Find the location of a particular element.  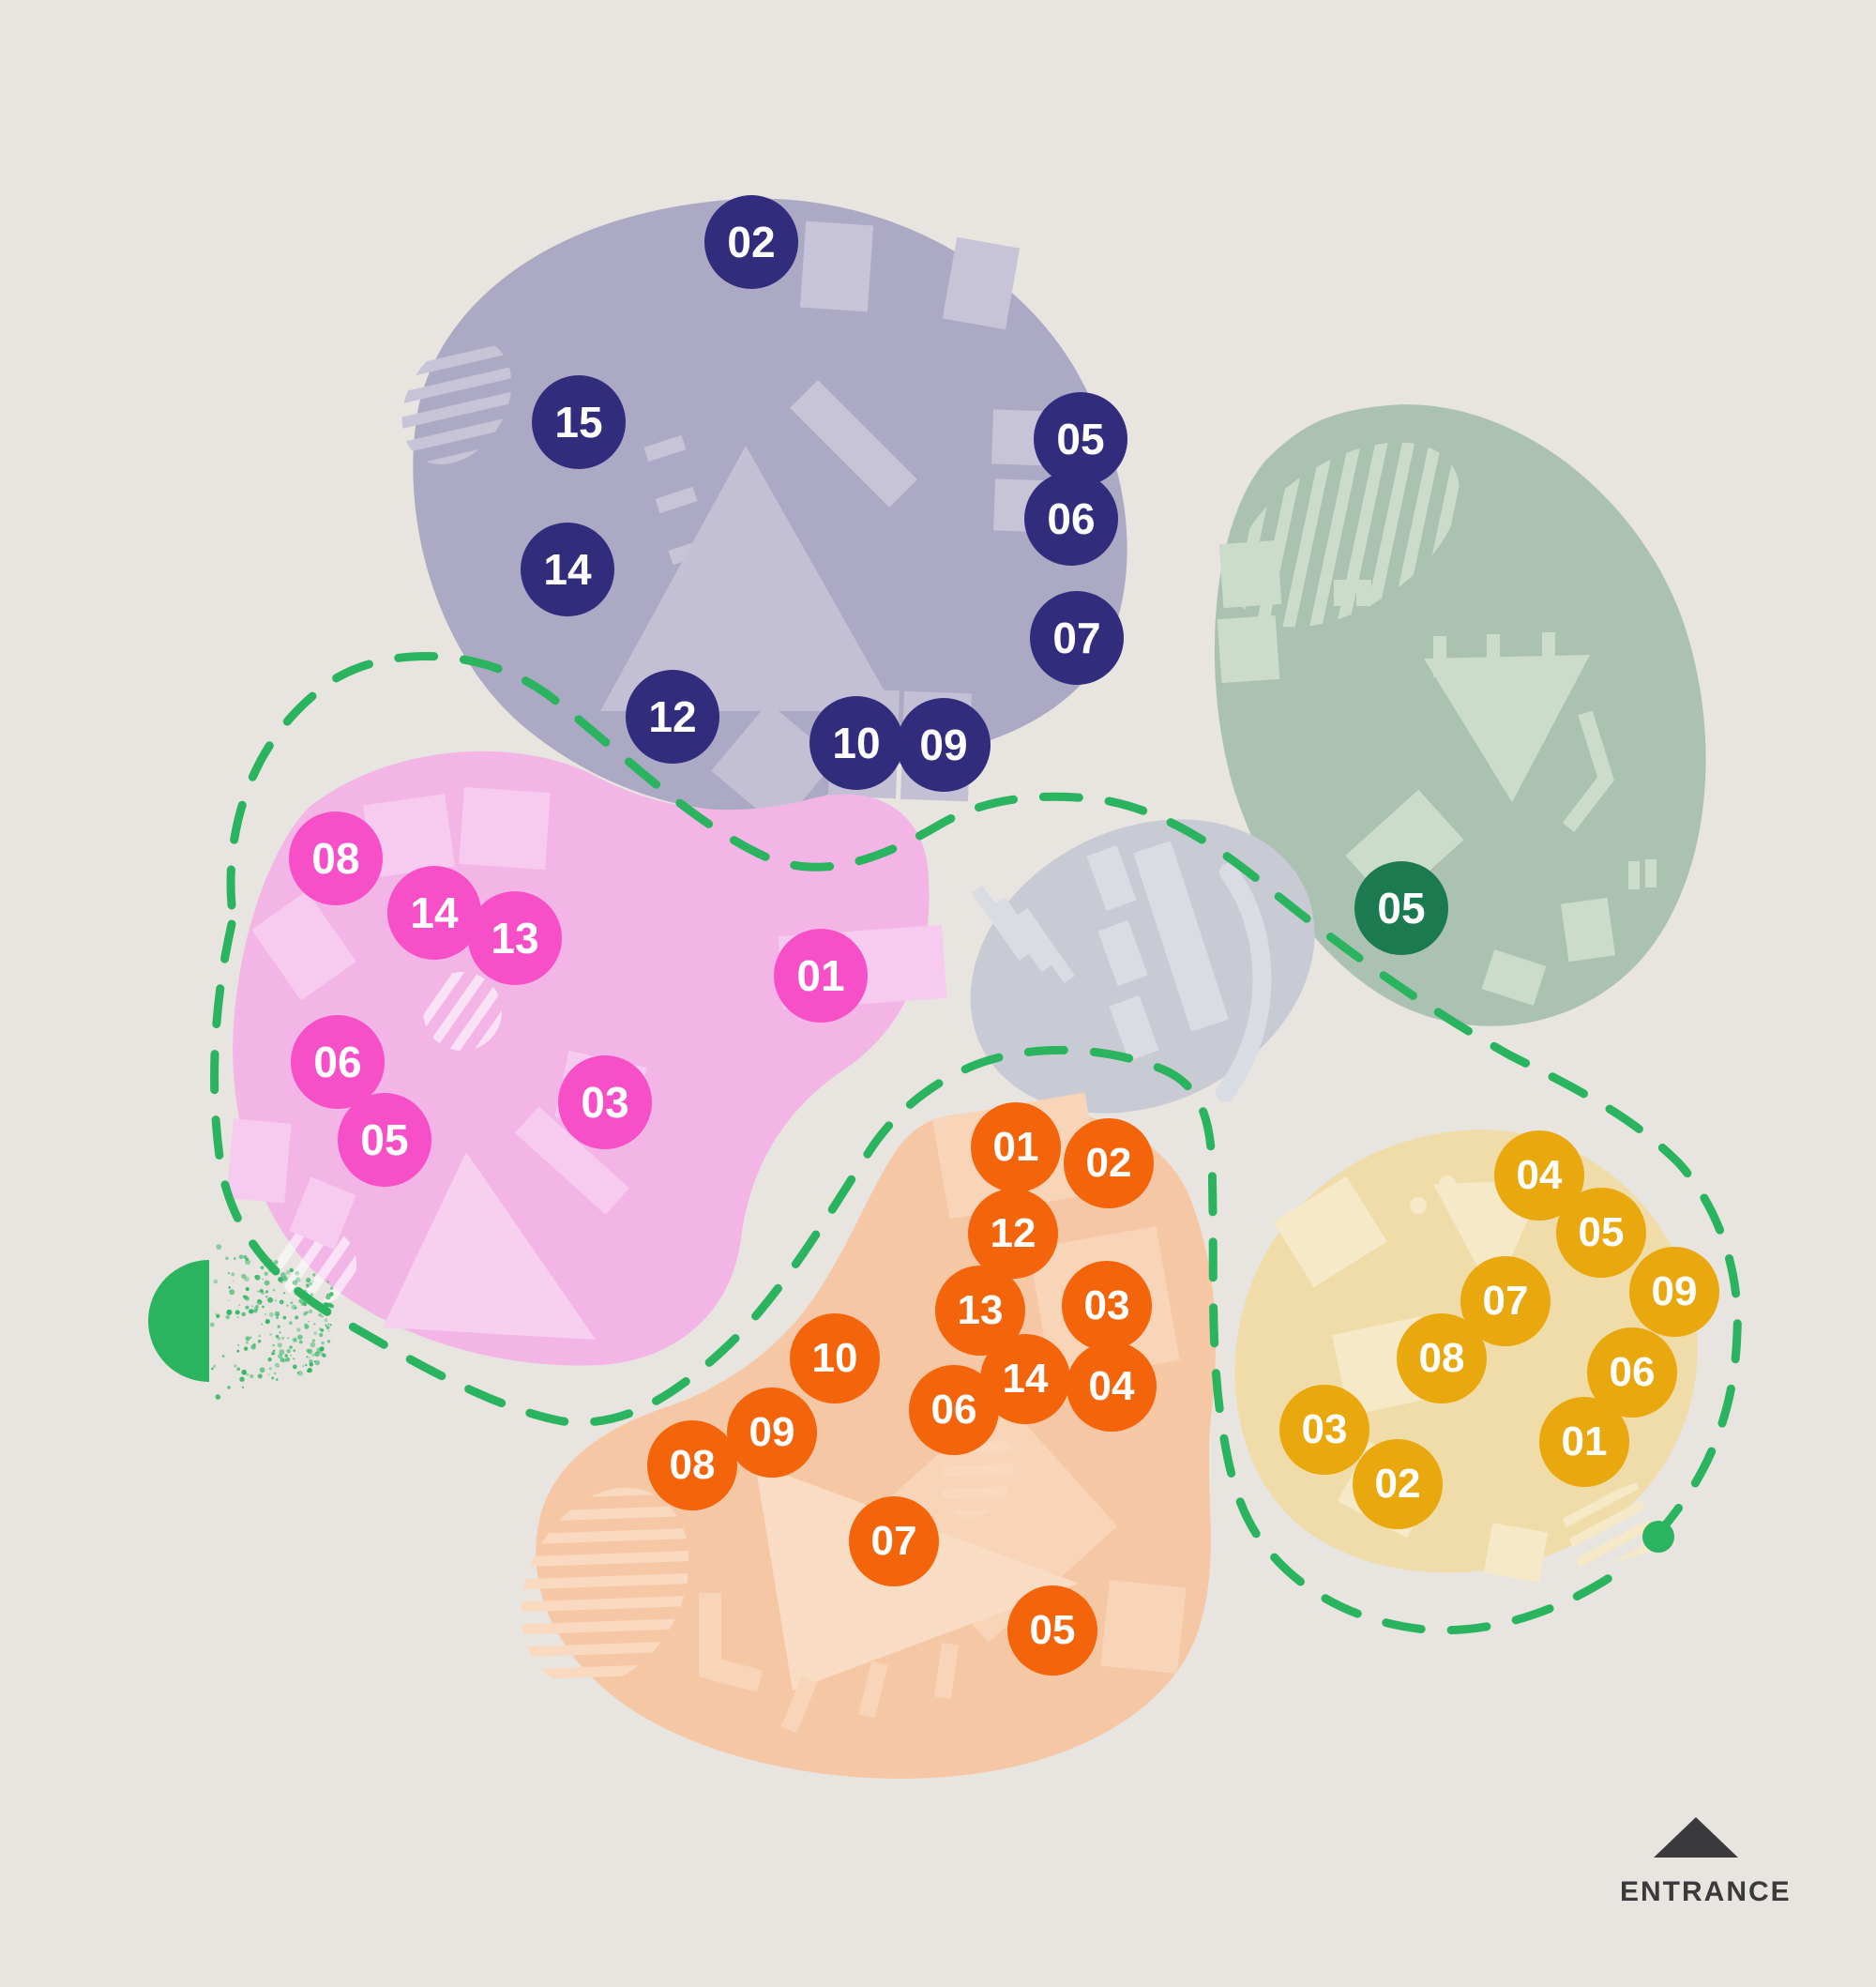

route-end-dot is located at coordinates (1658, 1537).